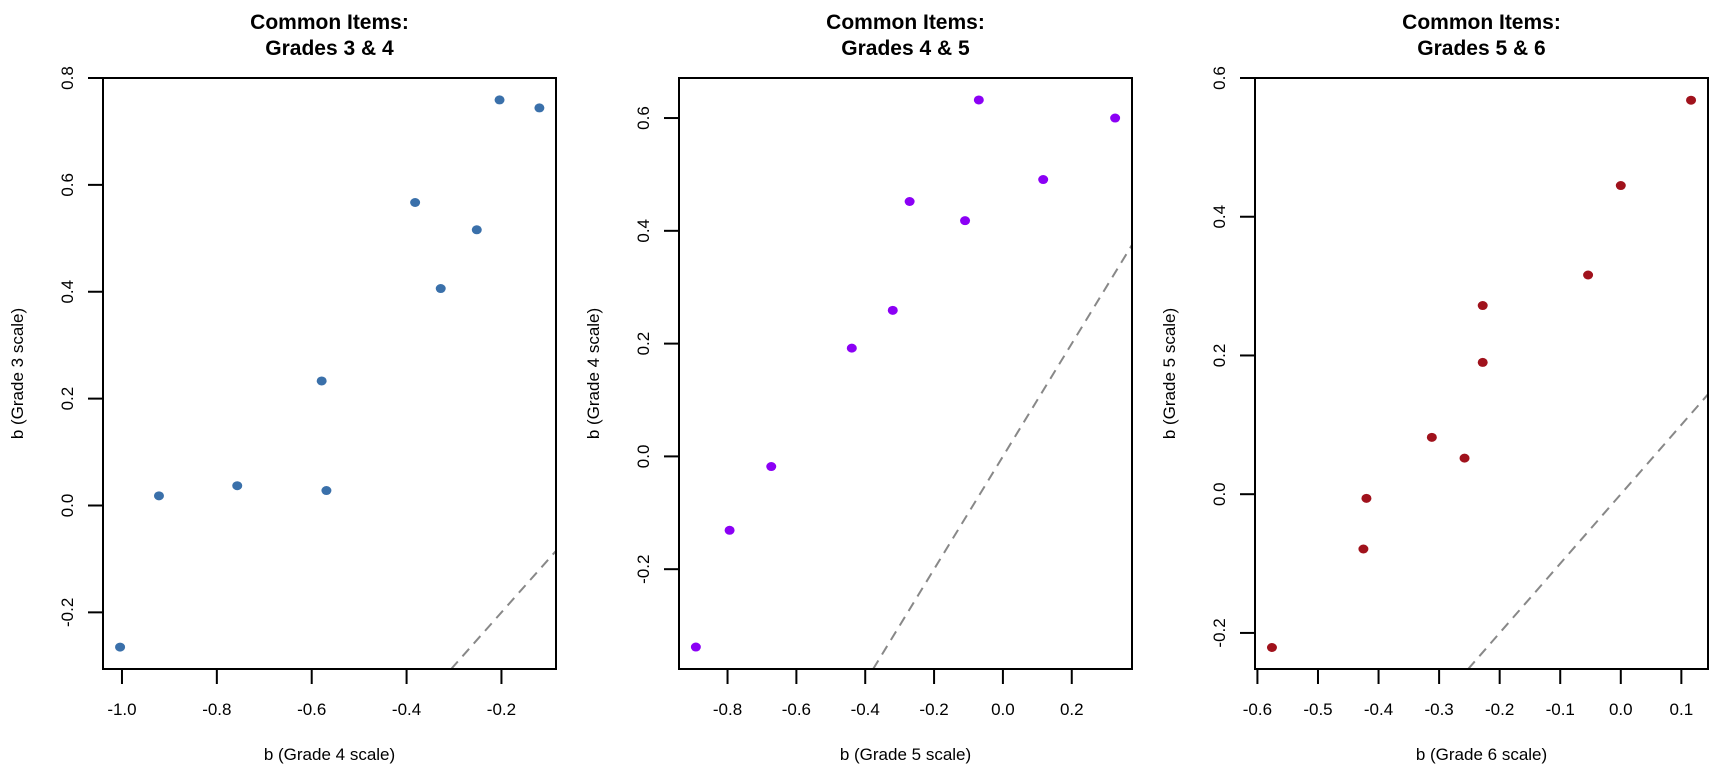 This screenshot has height=768, width=1728. Describe the element at coordinates (329, 48) in the screenshot. I see `chart-title-line-2: Grades 3 & 4` at that location.